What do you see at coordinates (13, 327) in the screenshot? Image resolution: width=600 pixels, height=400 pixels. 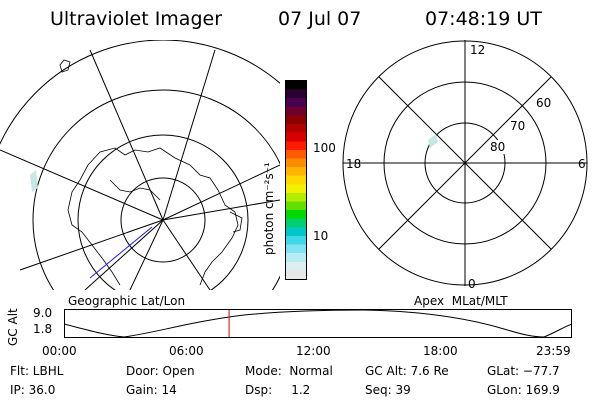 I see `altitude-ylabel: GC Alt` at bounding box center [13, 327].